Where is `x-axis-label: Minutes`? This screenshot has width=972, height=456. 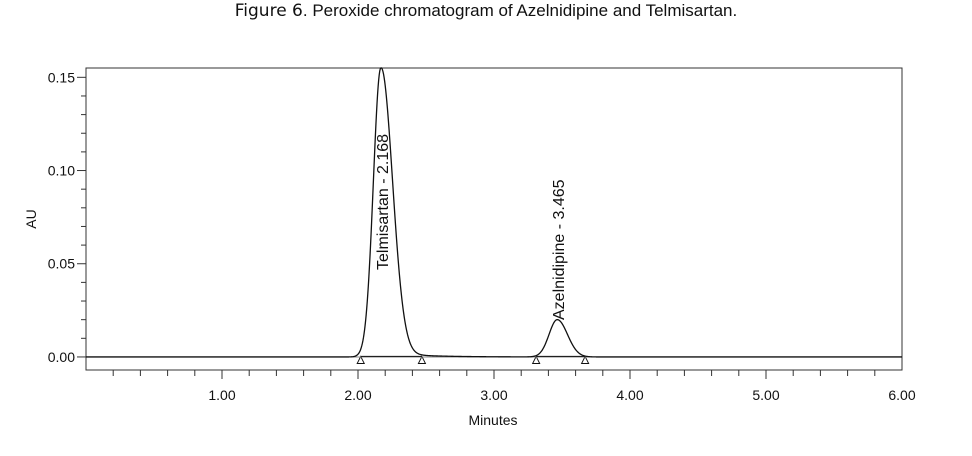 x-axis-label: Minutes is located at coordinates (492, 420).